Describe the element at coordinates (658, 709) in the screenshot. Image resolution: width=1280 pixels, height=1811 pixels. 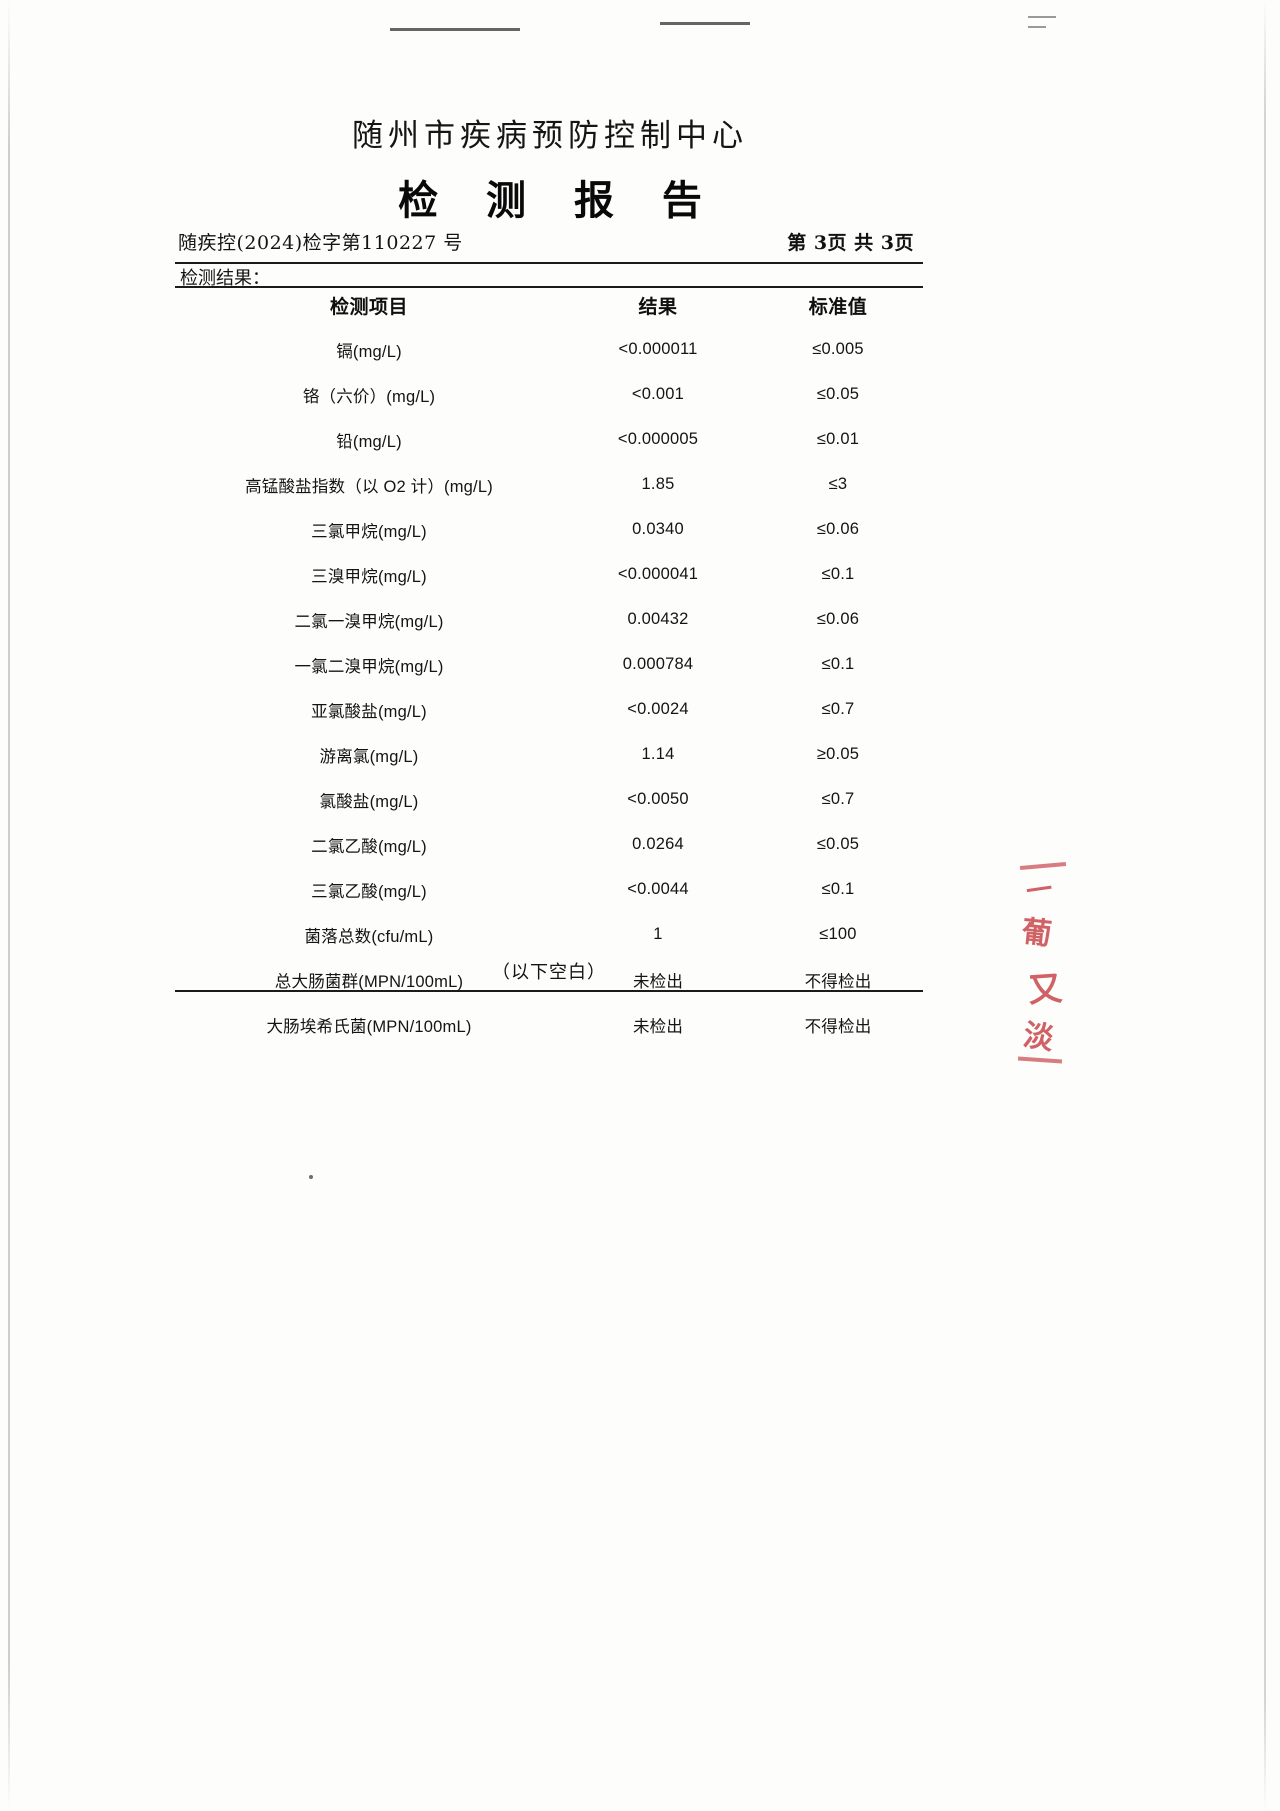
I see `cell-result: <0.0024` at that location.